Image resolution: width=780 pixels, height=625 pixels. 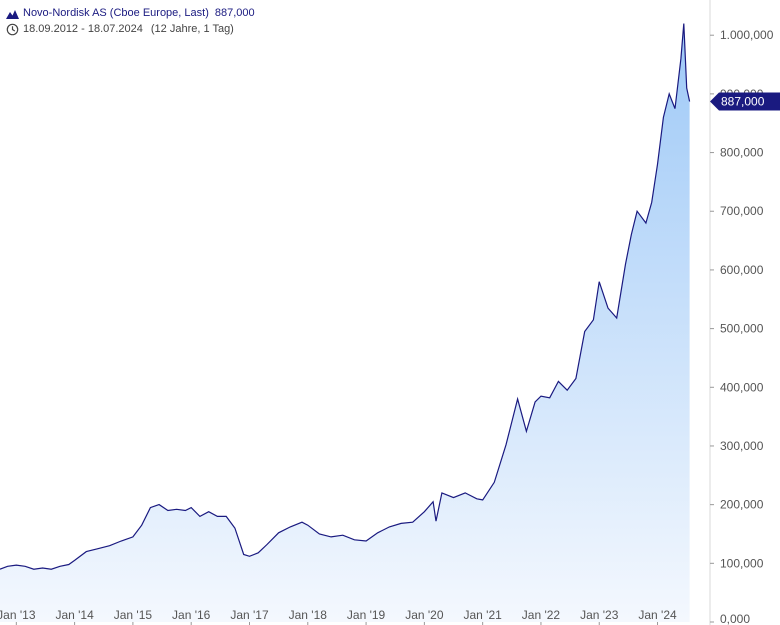 I want to click on x-tick-label: Jan '16, so click(x=191, y=615).